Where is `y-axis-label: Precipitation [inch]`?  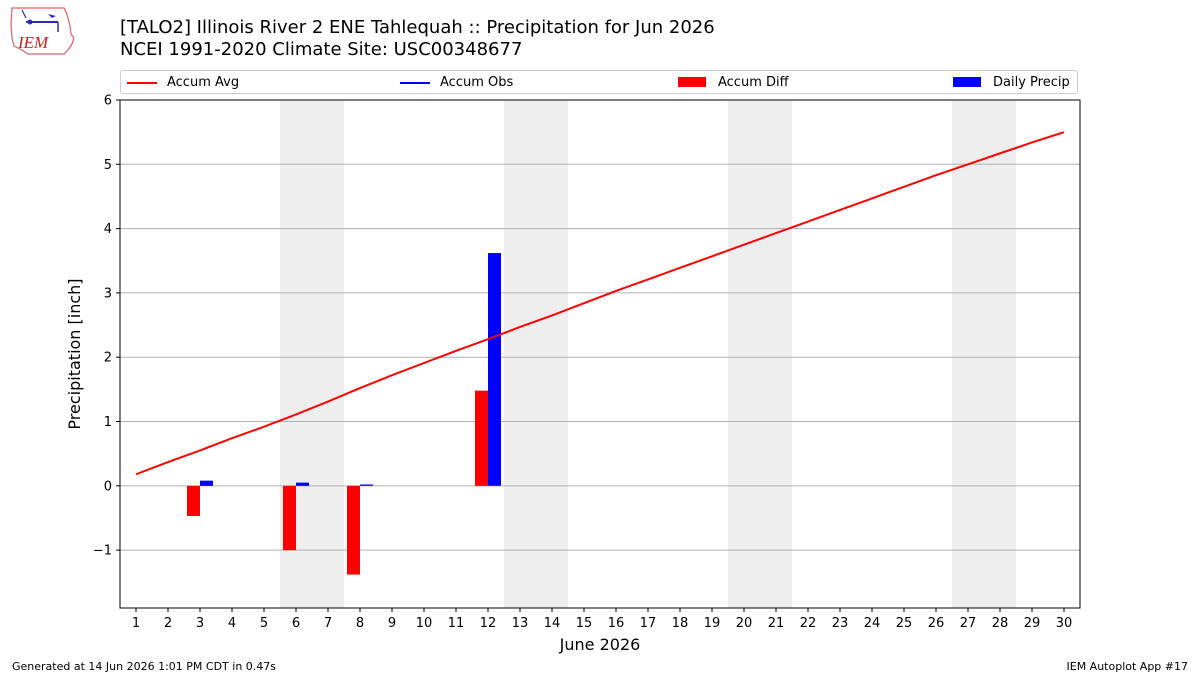
y-axis-label: Precipitation [inch] is located at coordinates (74, 353).